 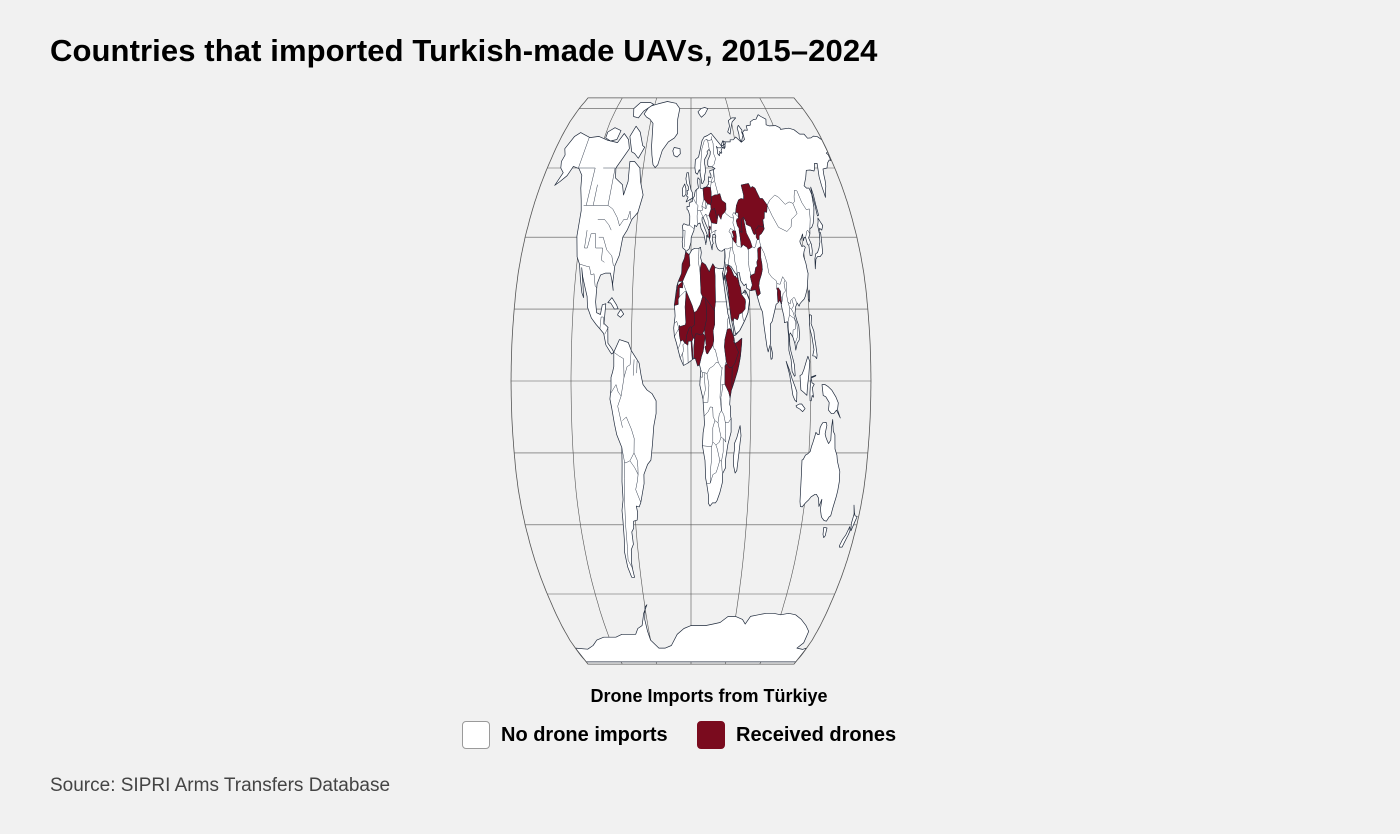 I want to click on landmass-victoria-island, so click(x=613, y=134).